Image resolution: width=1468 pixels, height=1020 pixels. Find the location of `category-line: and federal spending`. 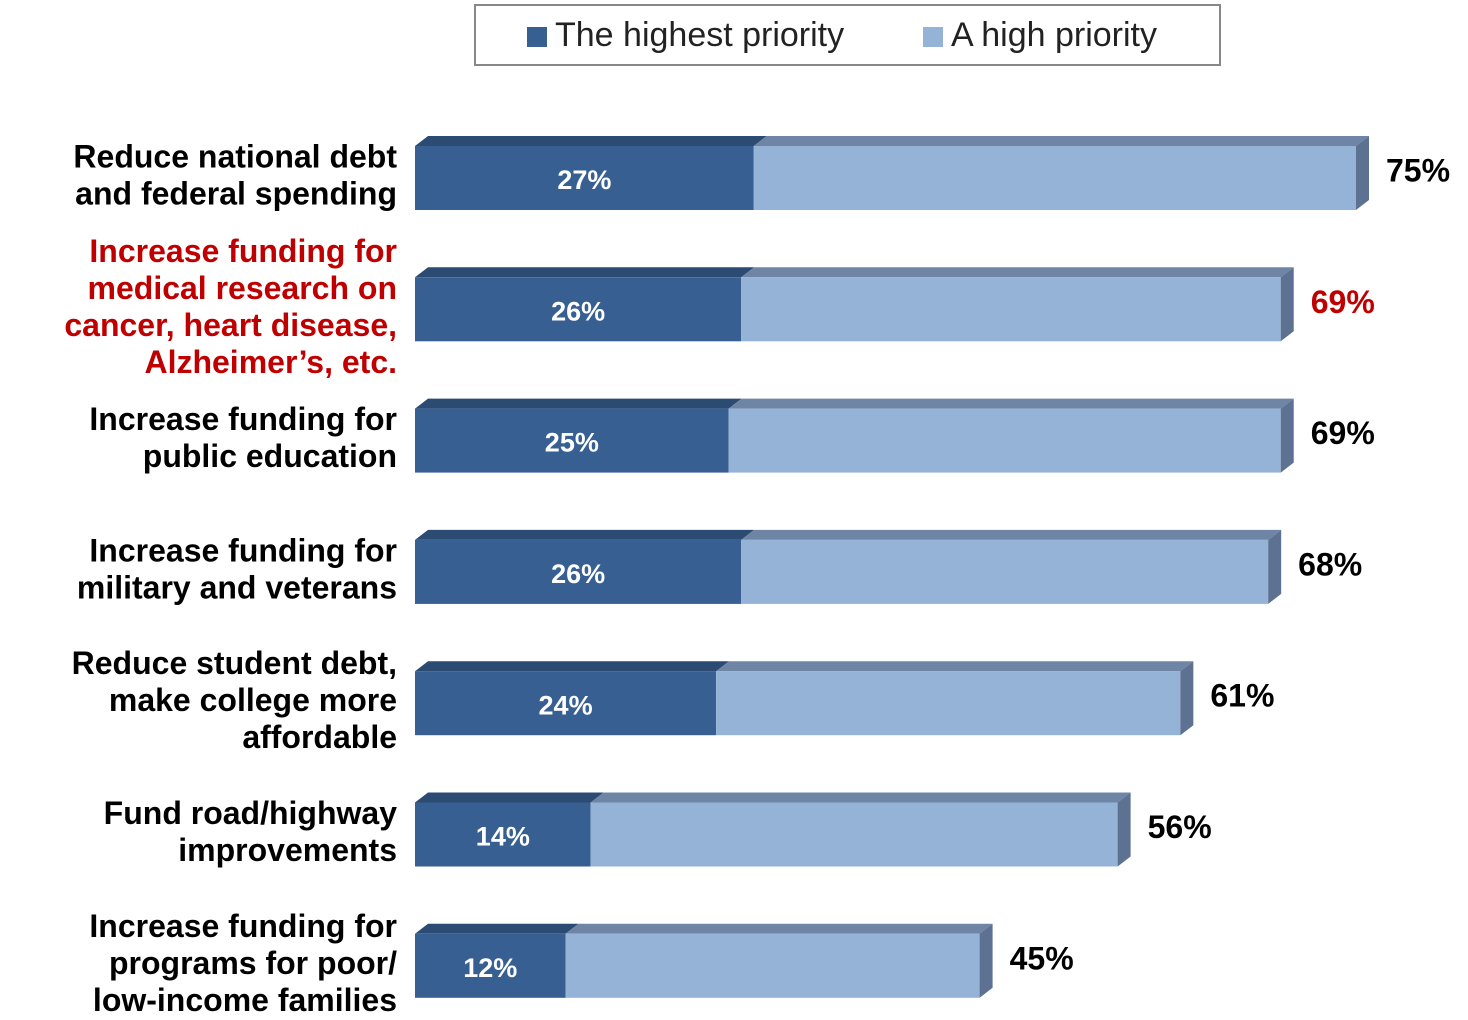

category-line: and federal spending is located at coordinates (236, 194).